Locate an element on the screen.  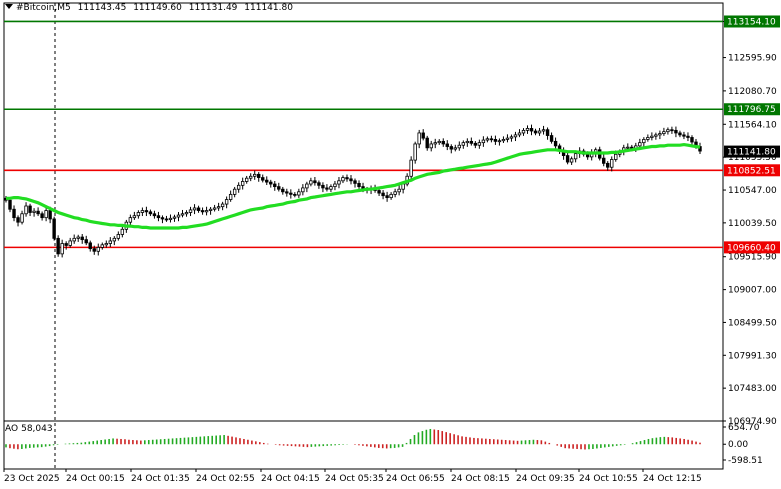
price-level-label: 111796.75 is located at coordinates (751, 110).